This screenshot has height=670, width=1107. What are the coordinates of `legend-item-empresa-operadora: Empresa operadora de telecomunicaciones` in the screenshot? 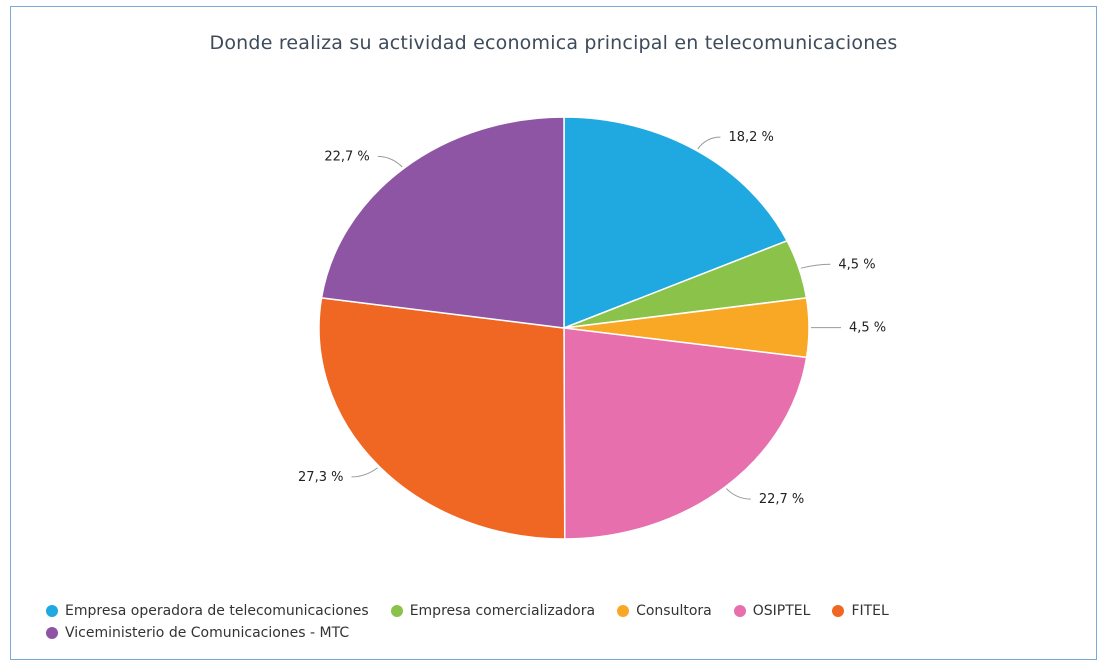 It's located at (207, 611).